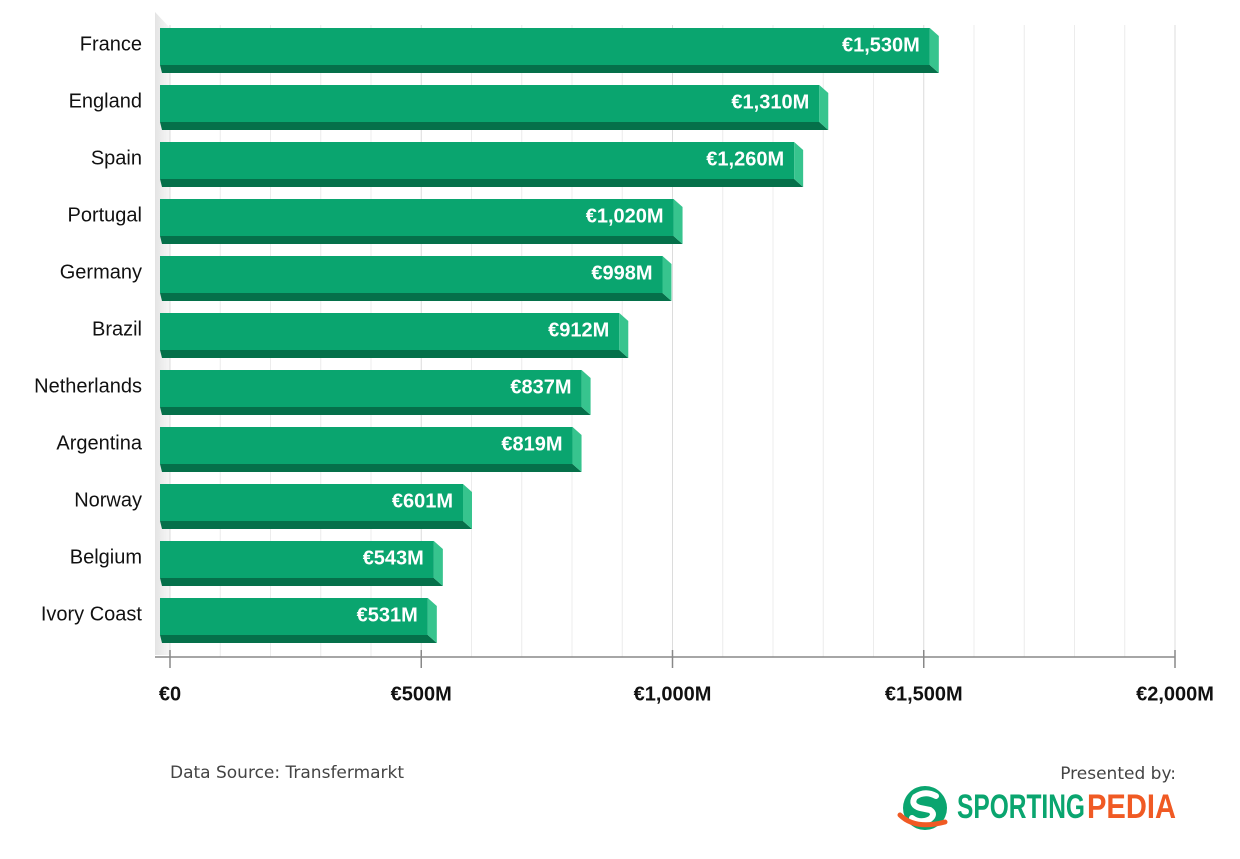 This screenshot has height=859, width=1240. Describe the element at coordinates (393, 558) in the screenshot. I see `value-label: €543M` at that location.